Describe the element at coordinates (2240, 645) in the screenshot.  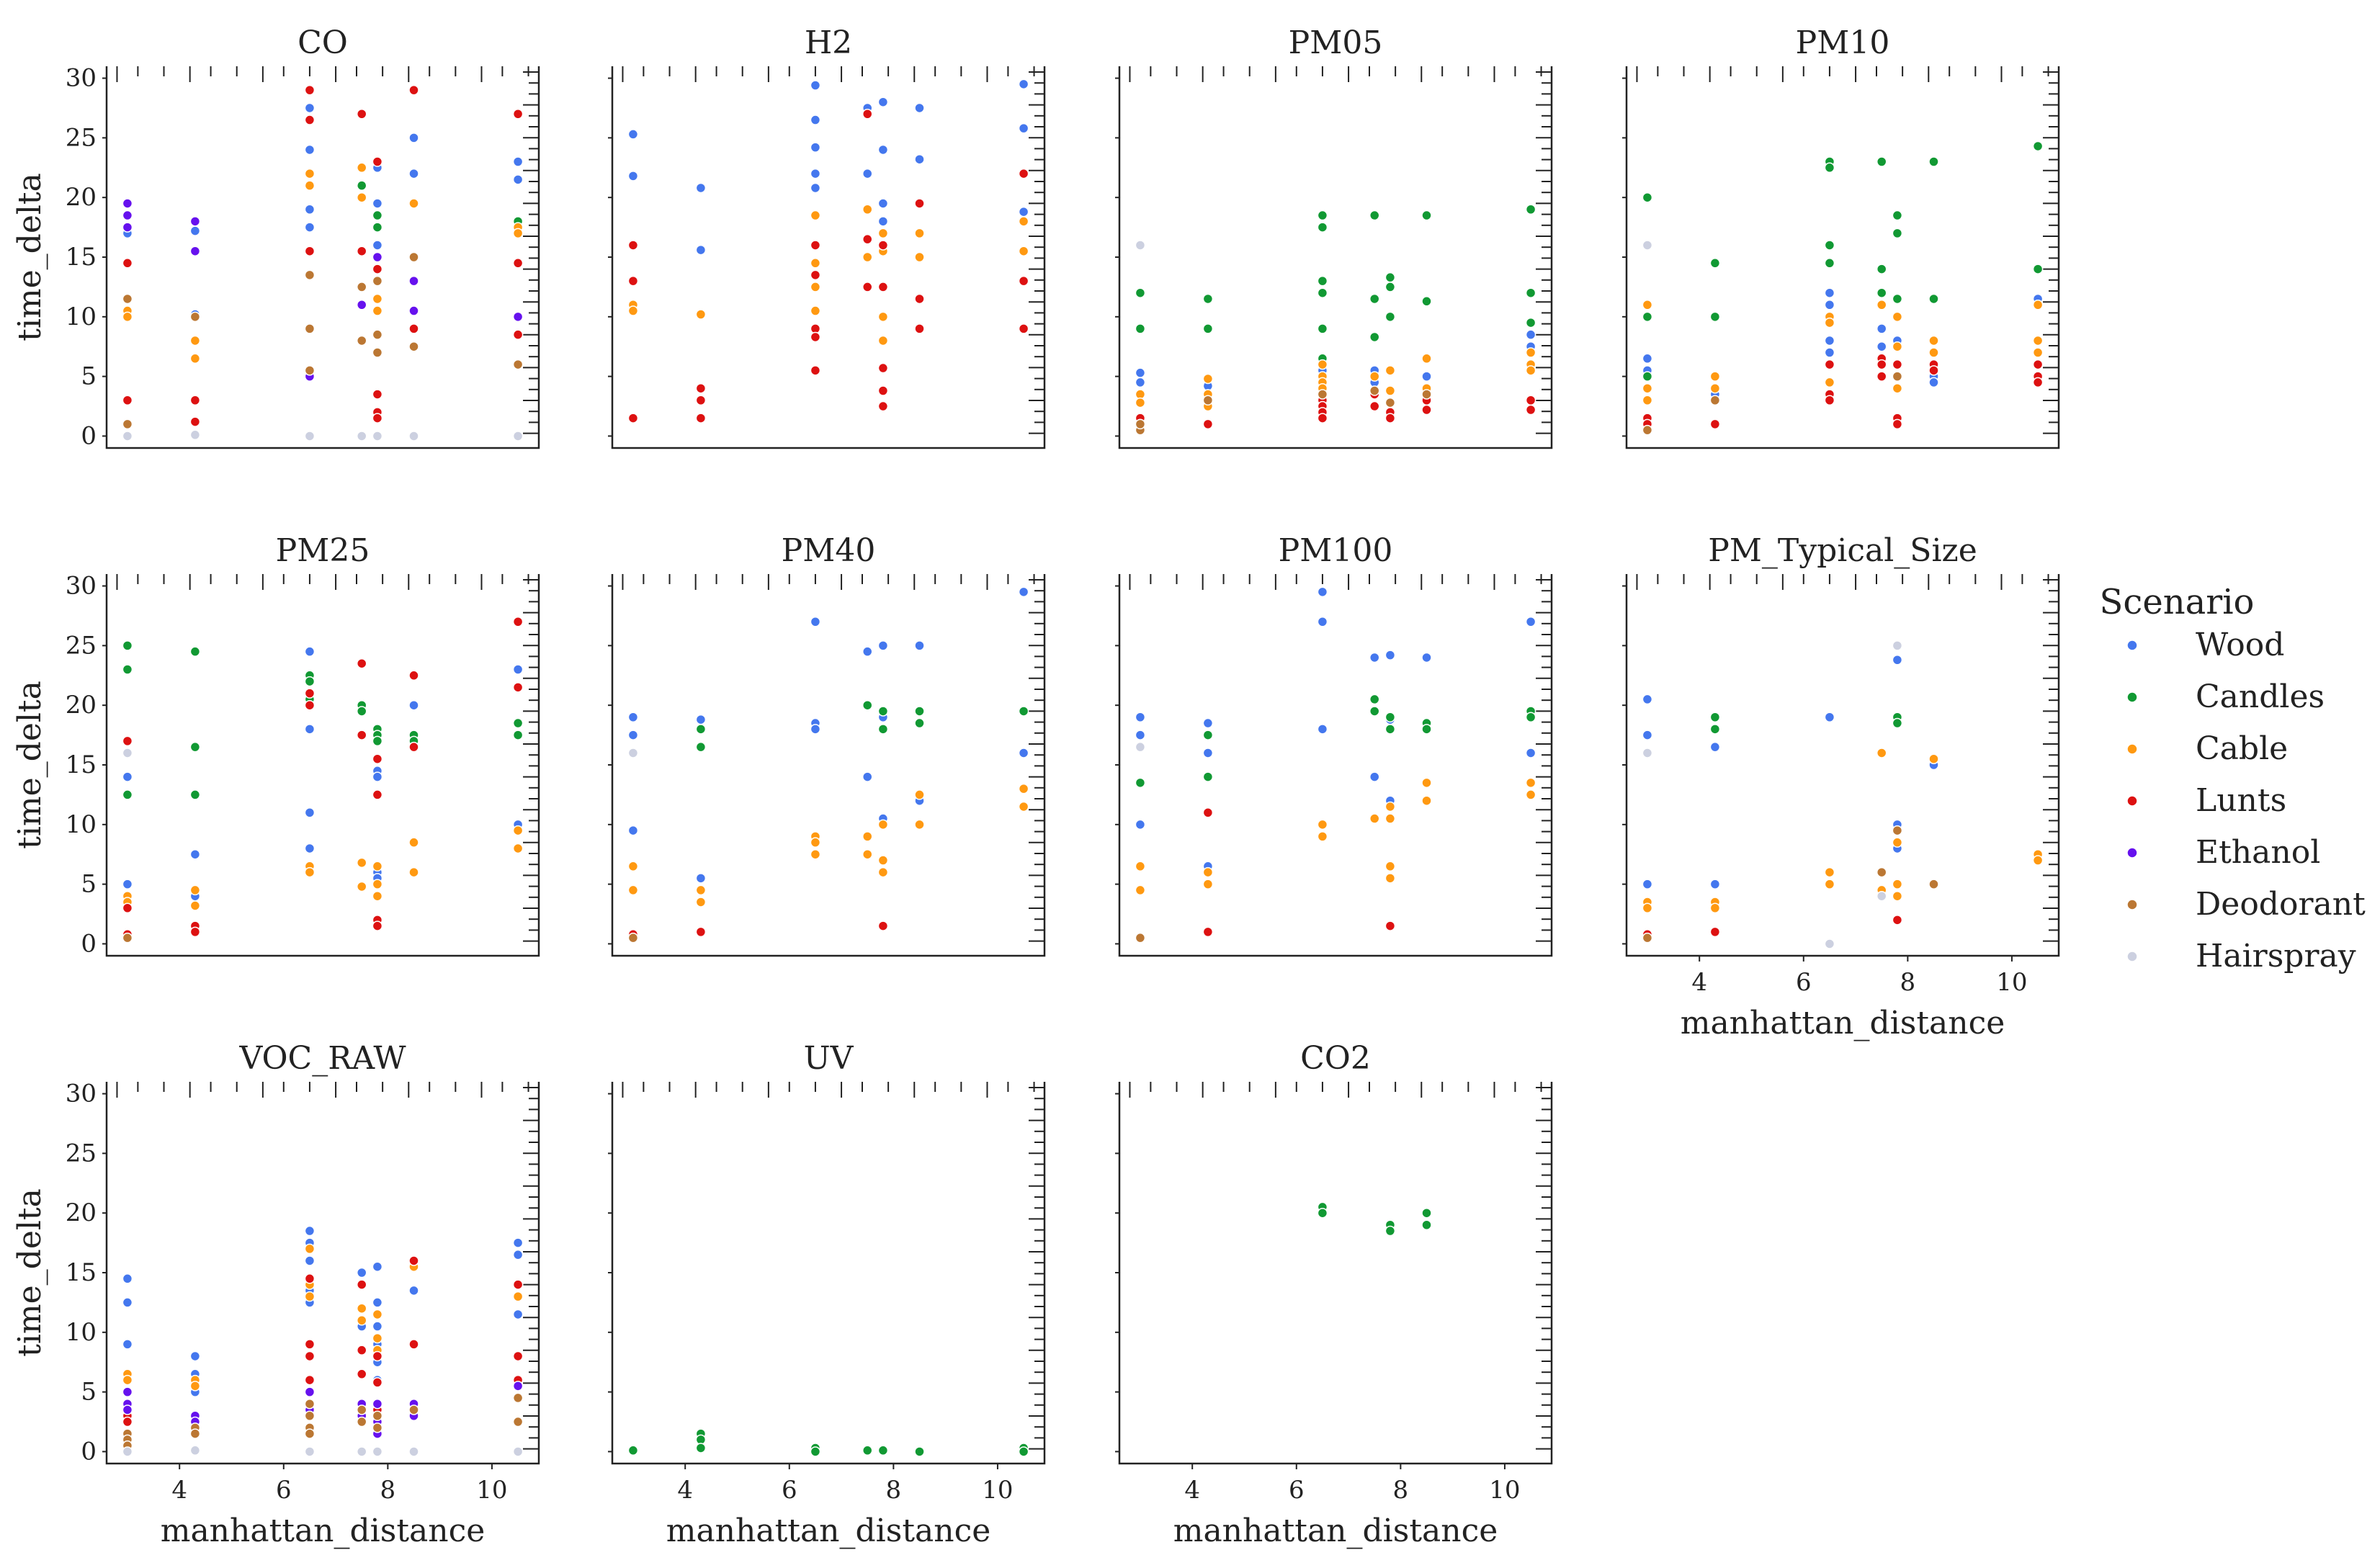
I see `legend-label-wood: Wood` at that location.